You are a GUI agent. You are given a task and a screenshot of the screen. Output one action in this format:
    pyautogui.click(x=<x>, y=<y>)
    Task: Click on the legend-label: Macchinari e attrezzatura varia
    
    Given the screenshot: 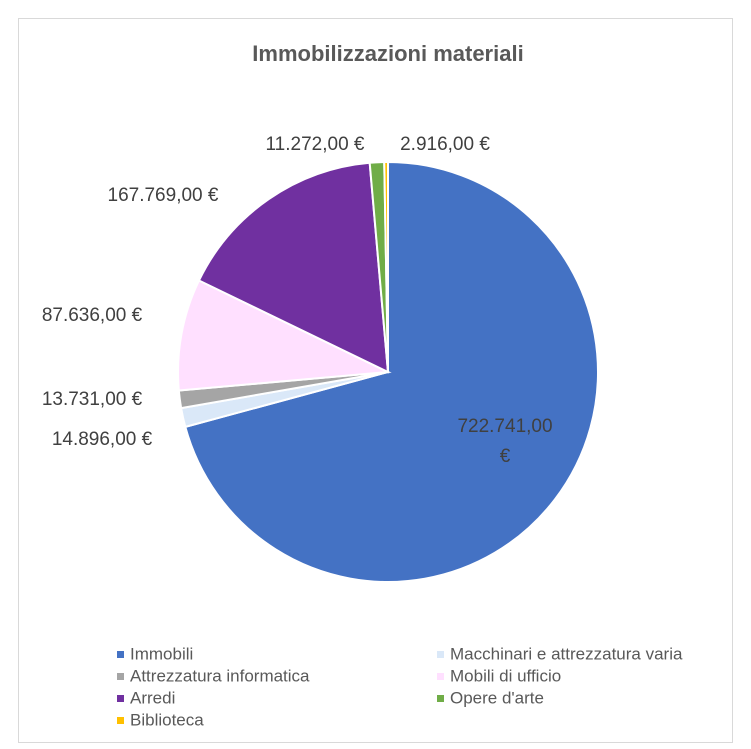 What is the action you would take?
    pyautogui.click(x=566, y=653)
    